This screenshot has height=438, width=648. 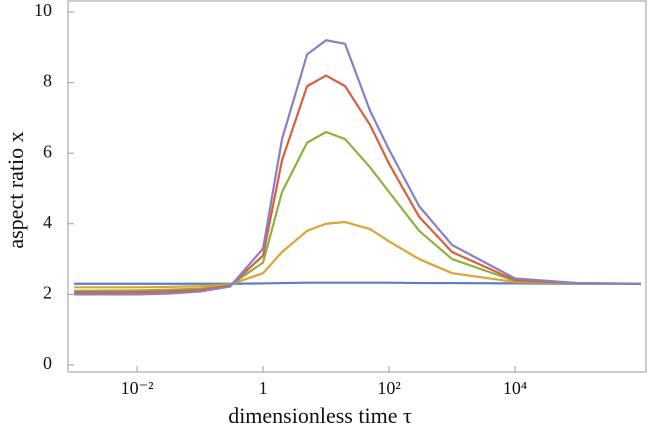 What do you see at coordinates (43, 10) in the screenshot?
I see `y-tick-label: 10` at bounding box center [43, 10].